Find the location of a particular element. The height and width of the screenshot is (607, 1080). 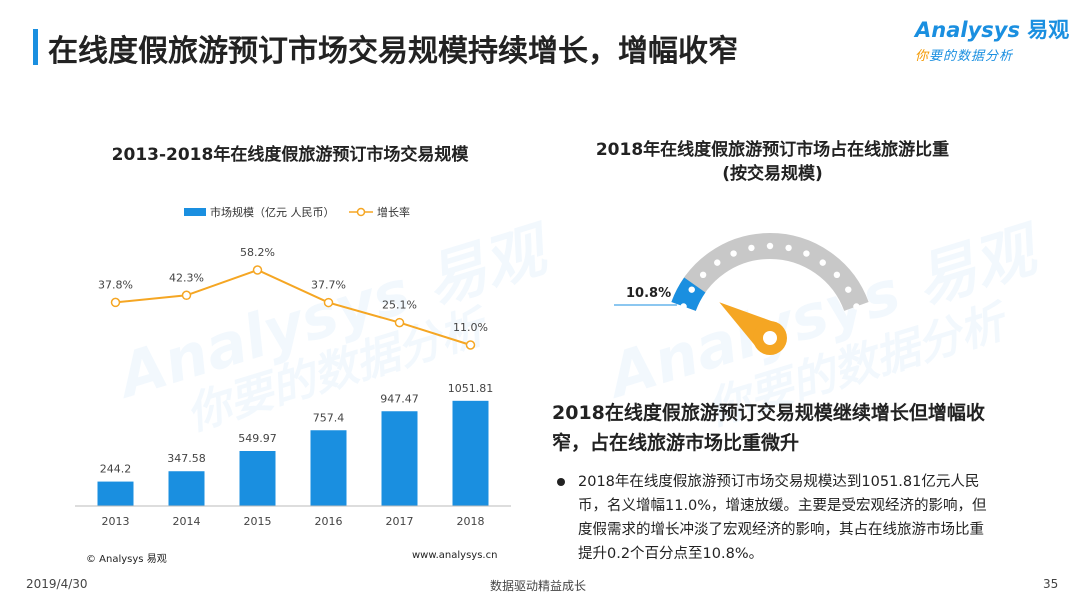

share-gauge: 10.8% is located at coordinates (741, 294).